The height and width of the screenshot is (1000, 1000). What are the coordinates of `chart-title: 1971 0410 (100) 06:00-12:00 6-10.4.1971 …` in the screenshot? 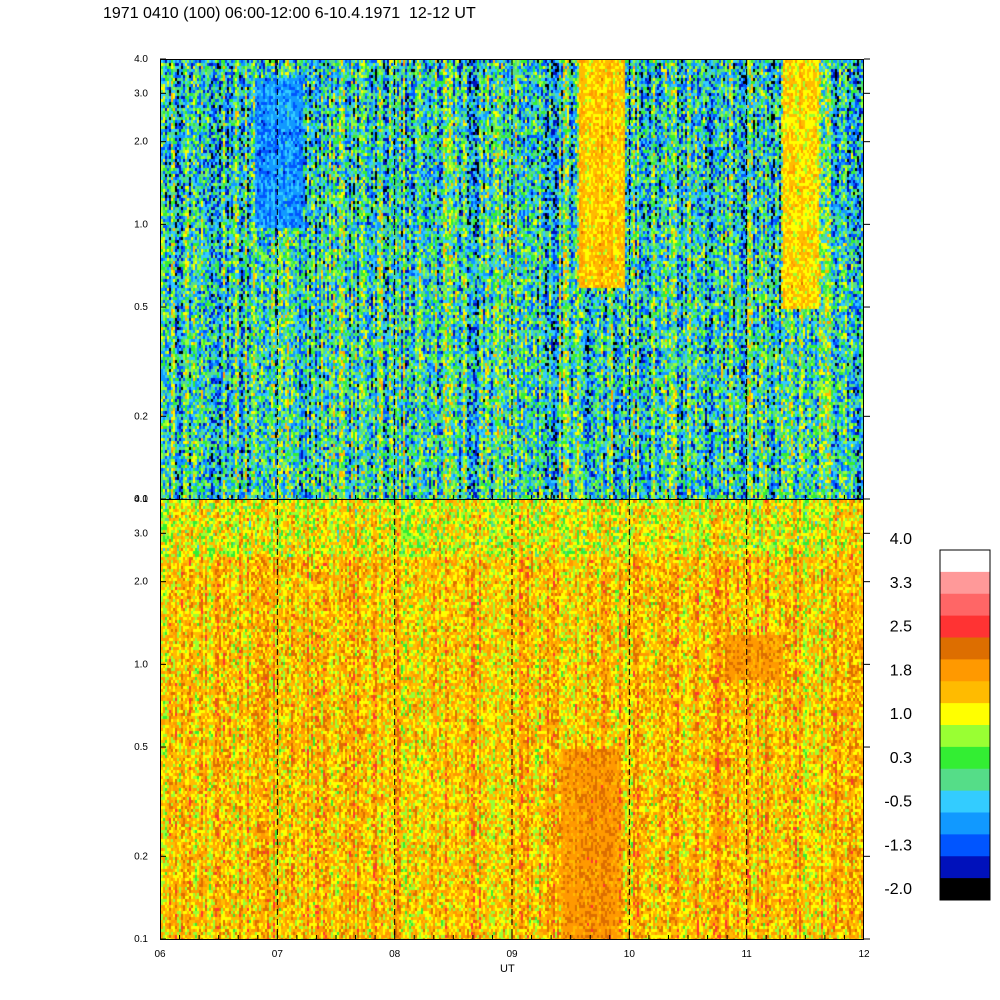 It's located at (289, 13).